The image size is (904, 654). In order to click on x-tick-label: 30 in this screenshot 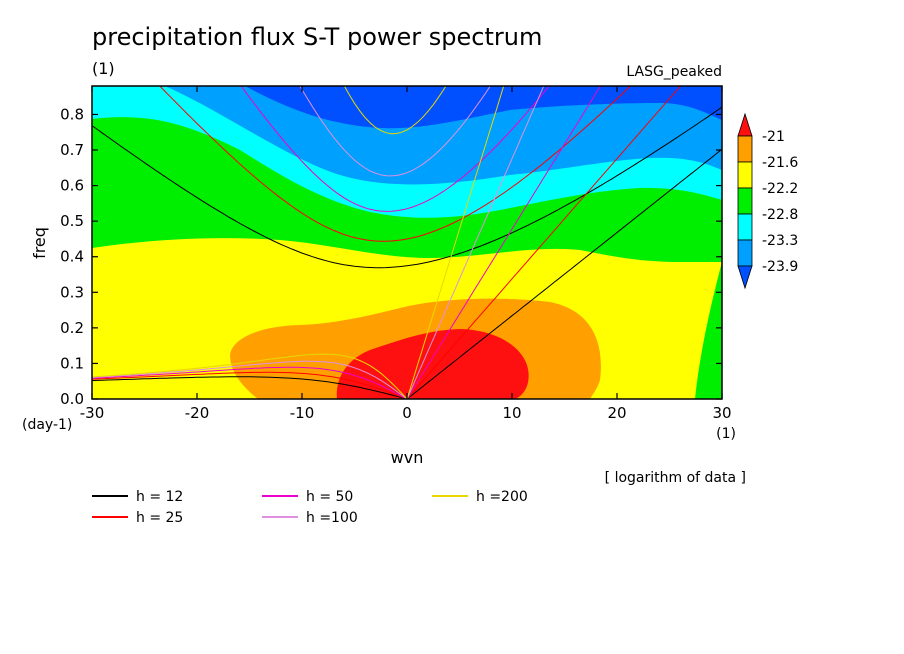, I will do `click(721, 413)`.